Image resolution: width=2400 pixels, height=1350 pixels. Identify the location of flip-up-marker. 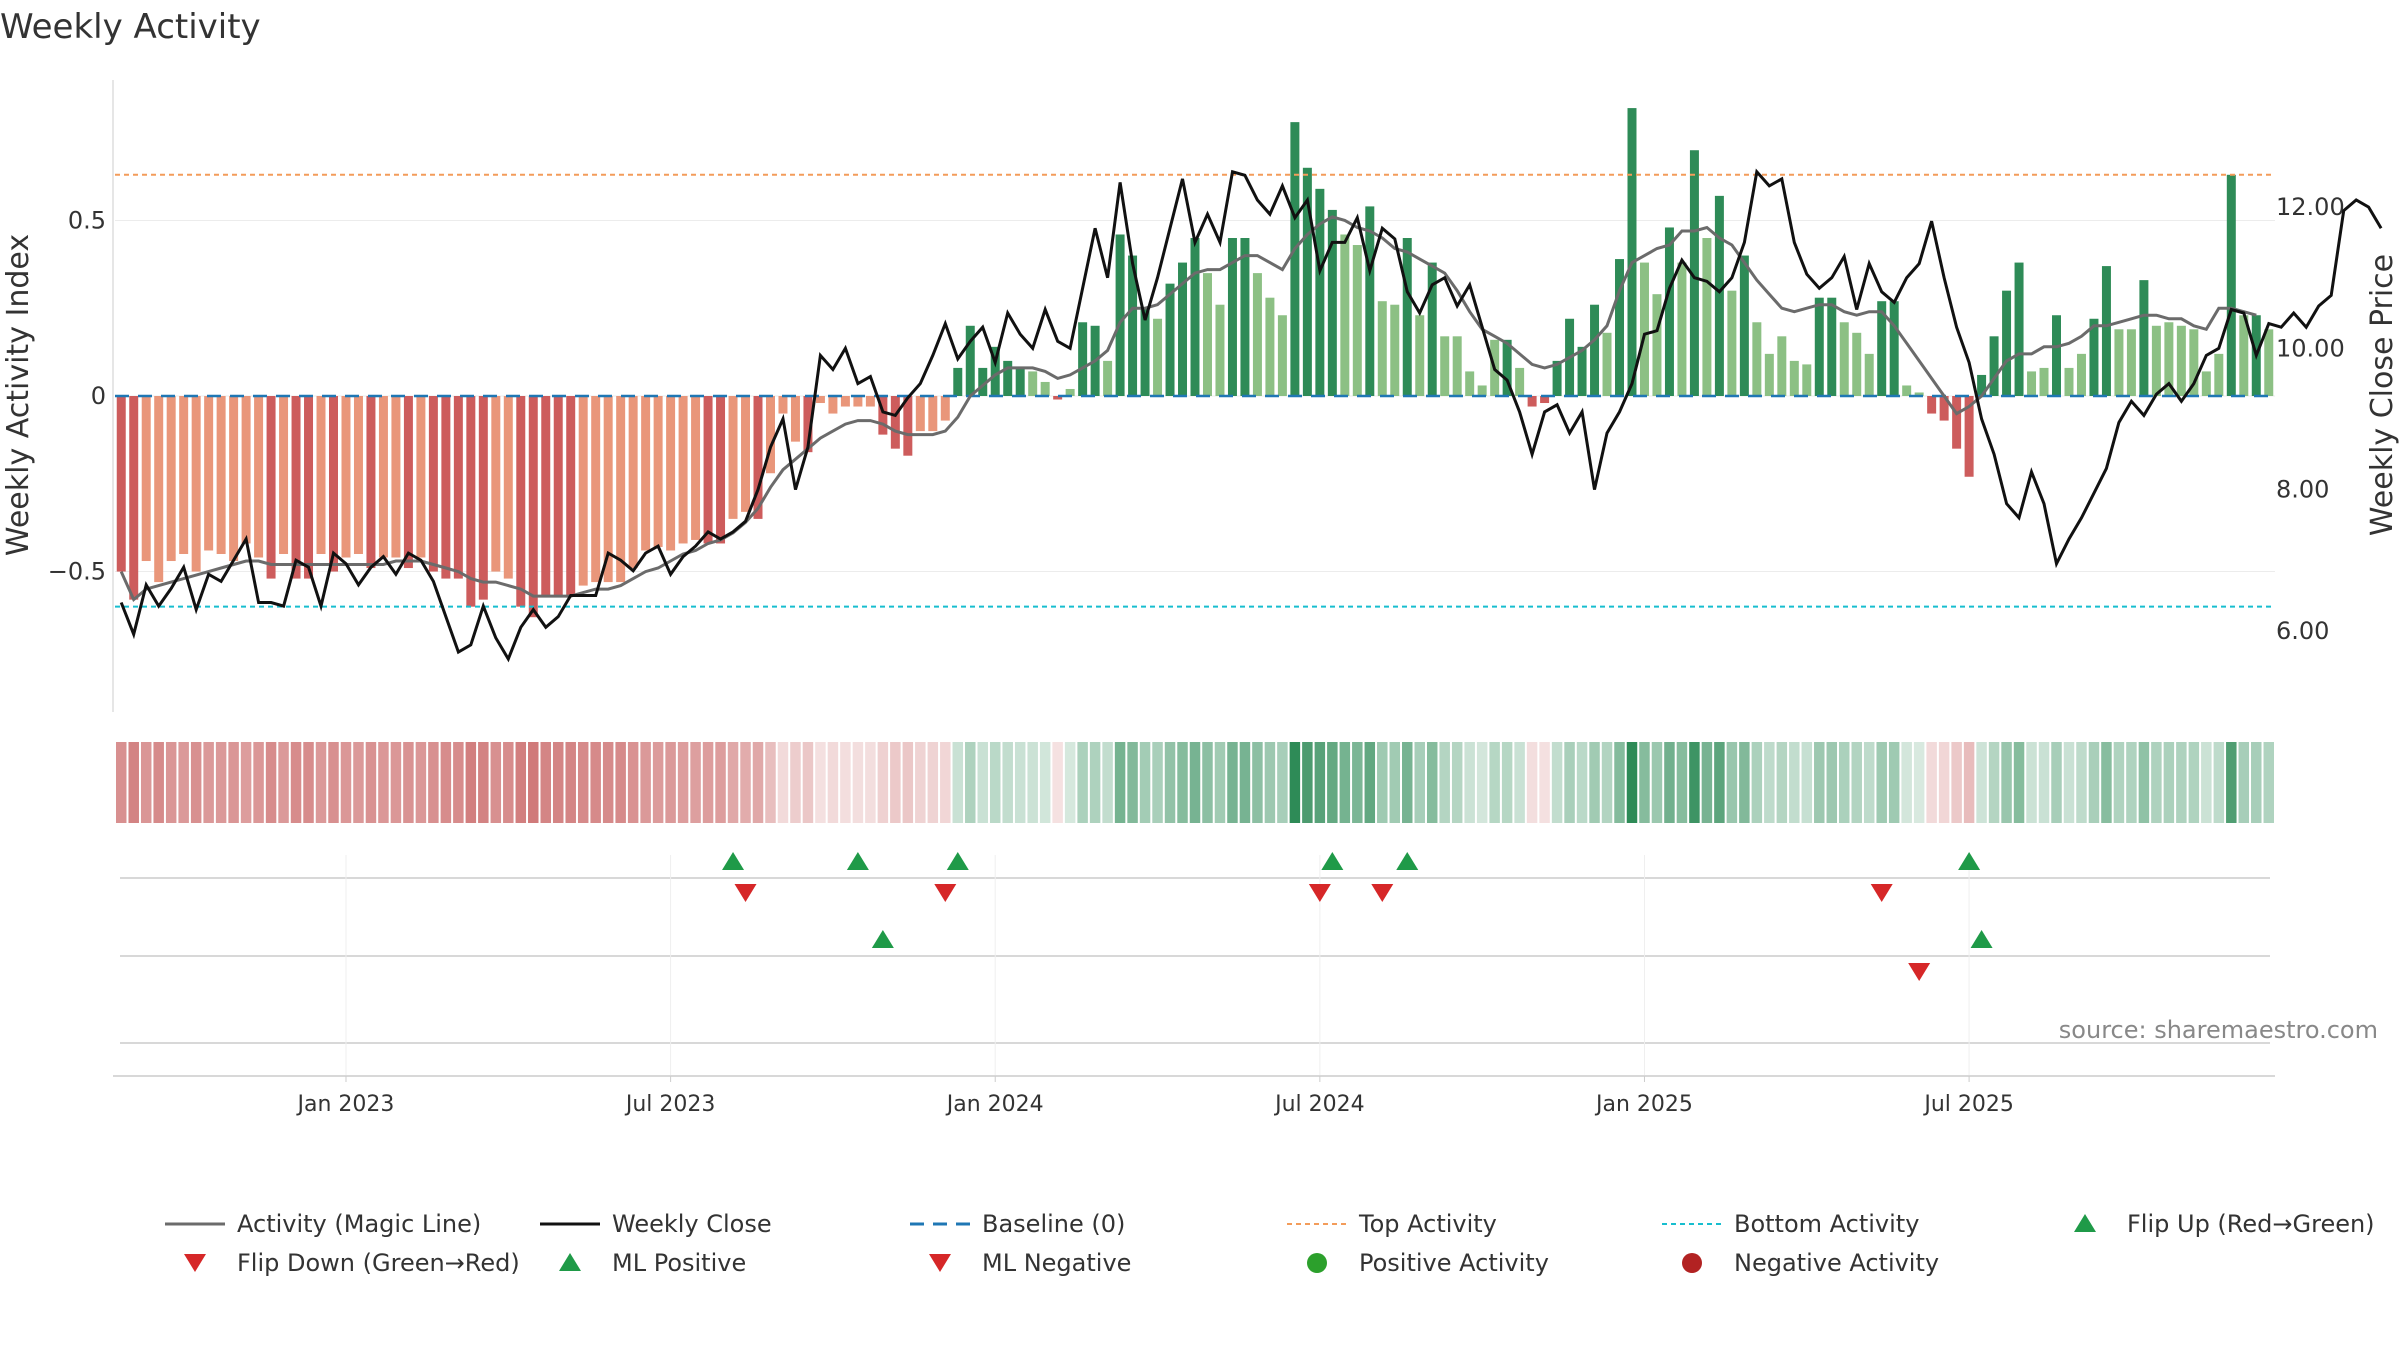
(1332, 861).